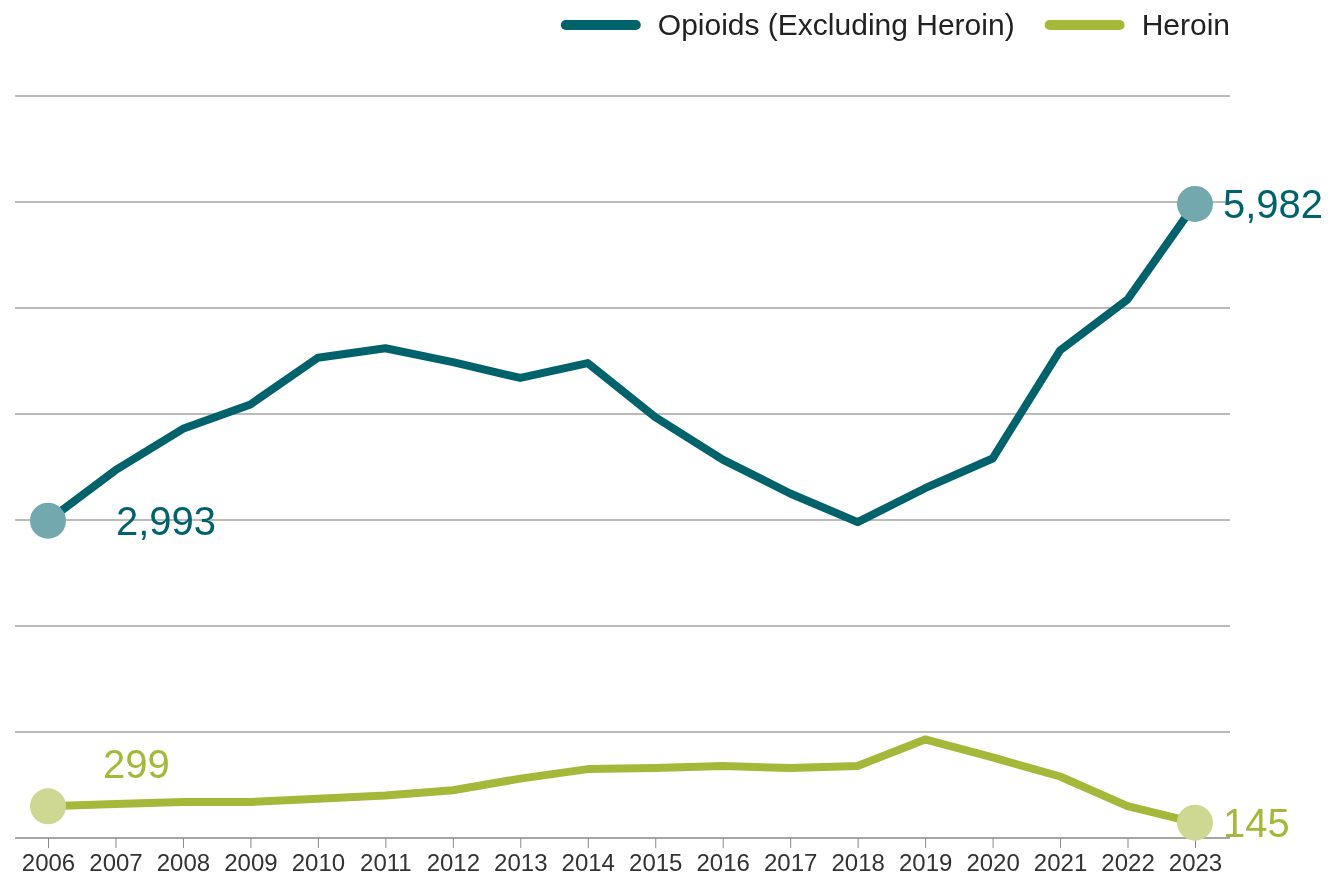 The height and width of the screenshot is (893, 1341). Describe the element at coordinates (790, 863) in the screenshot. I see `x-tick-label: 2017` at that location.